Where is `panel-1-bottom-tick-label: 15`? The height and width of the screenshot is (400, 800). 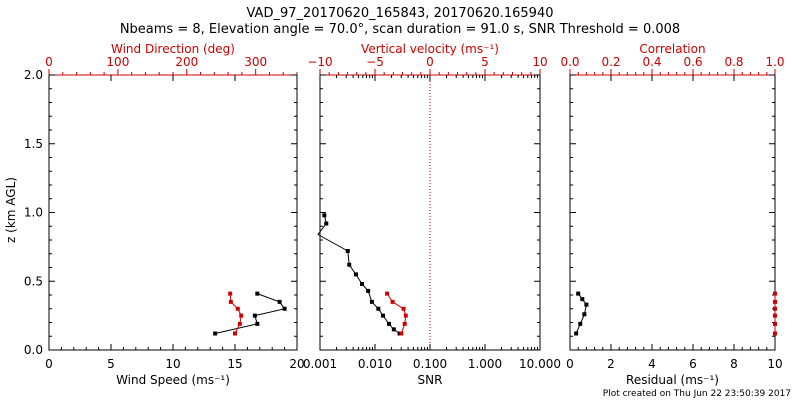 panel-1-bottom-tick-label: 15 is located at coordinates (234, 364).